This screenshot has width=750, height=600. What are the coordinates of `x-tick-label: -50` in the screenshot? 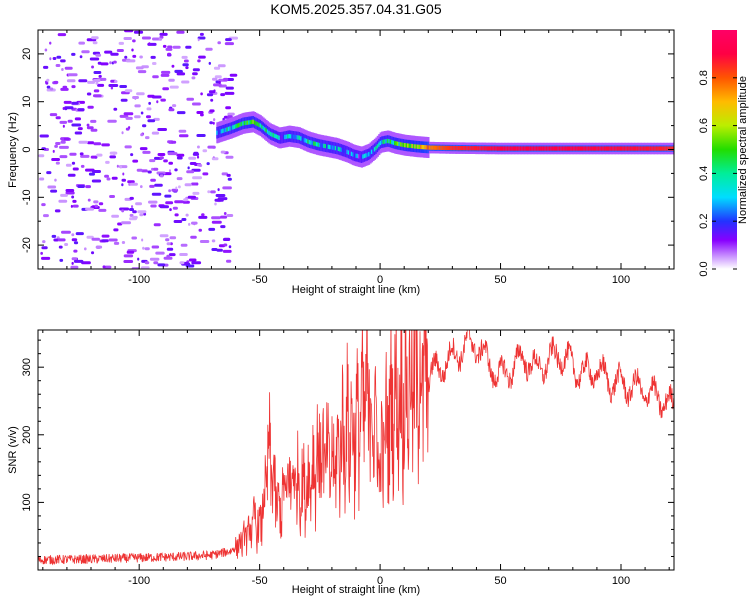 It's located at (260, 581).